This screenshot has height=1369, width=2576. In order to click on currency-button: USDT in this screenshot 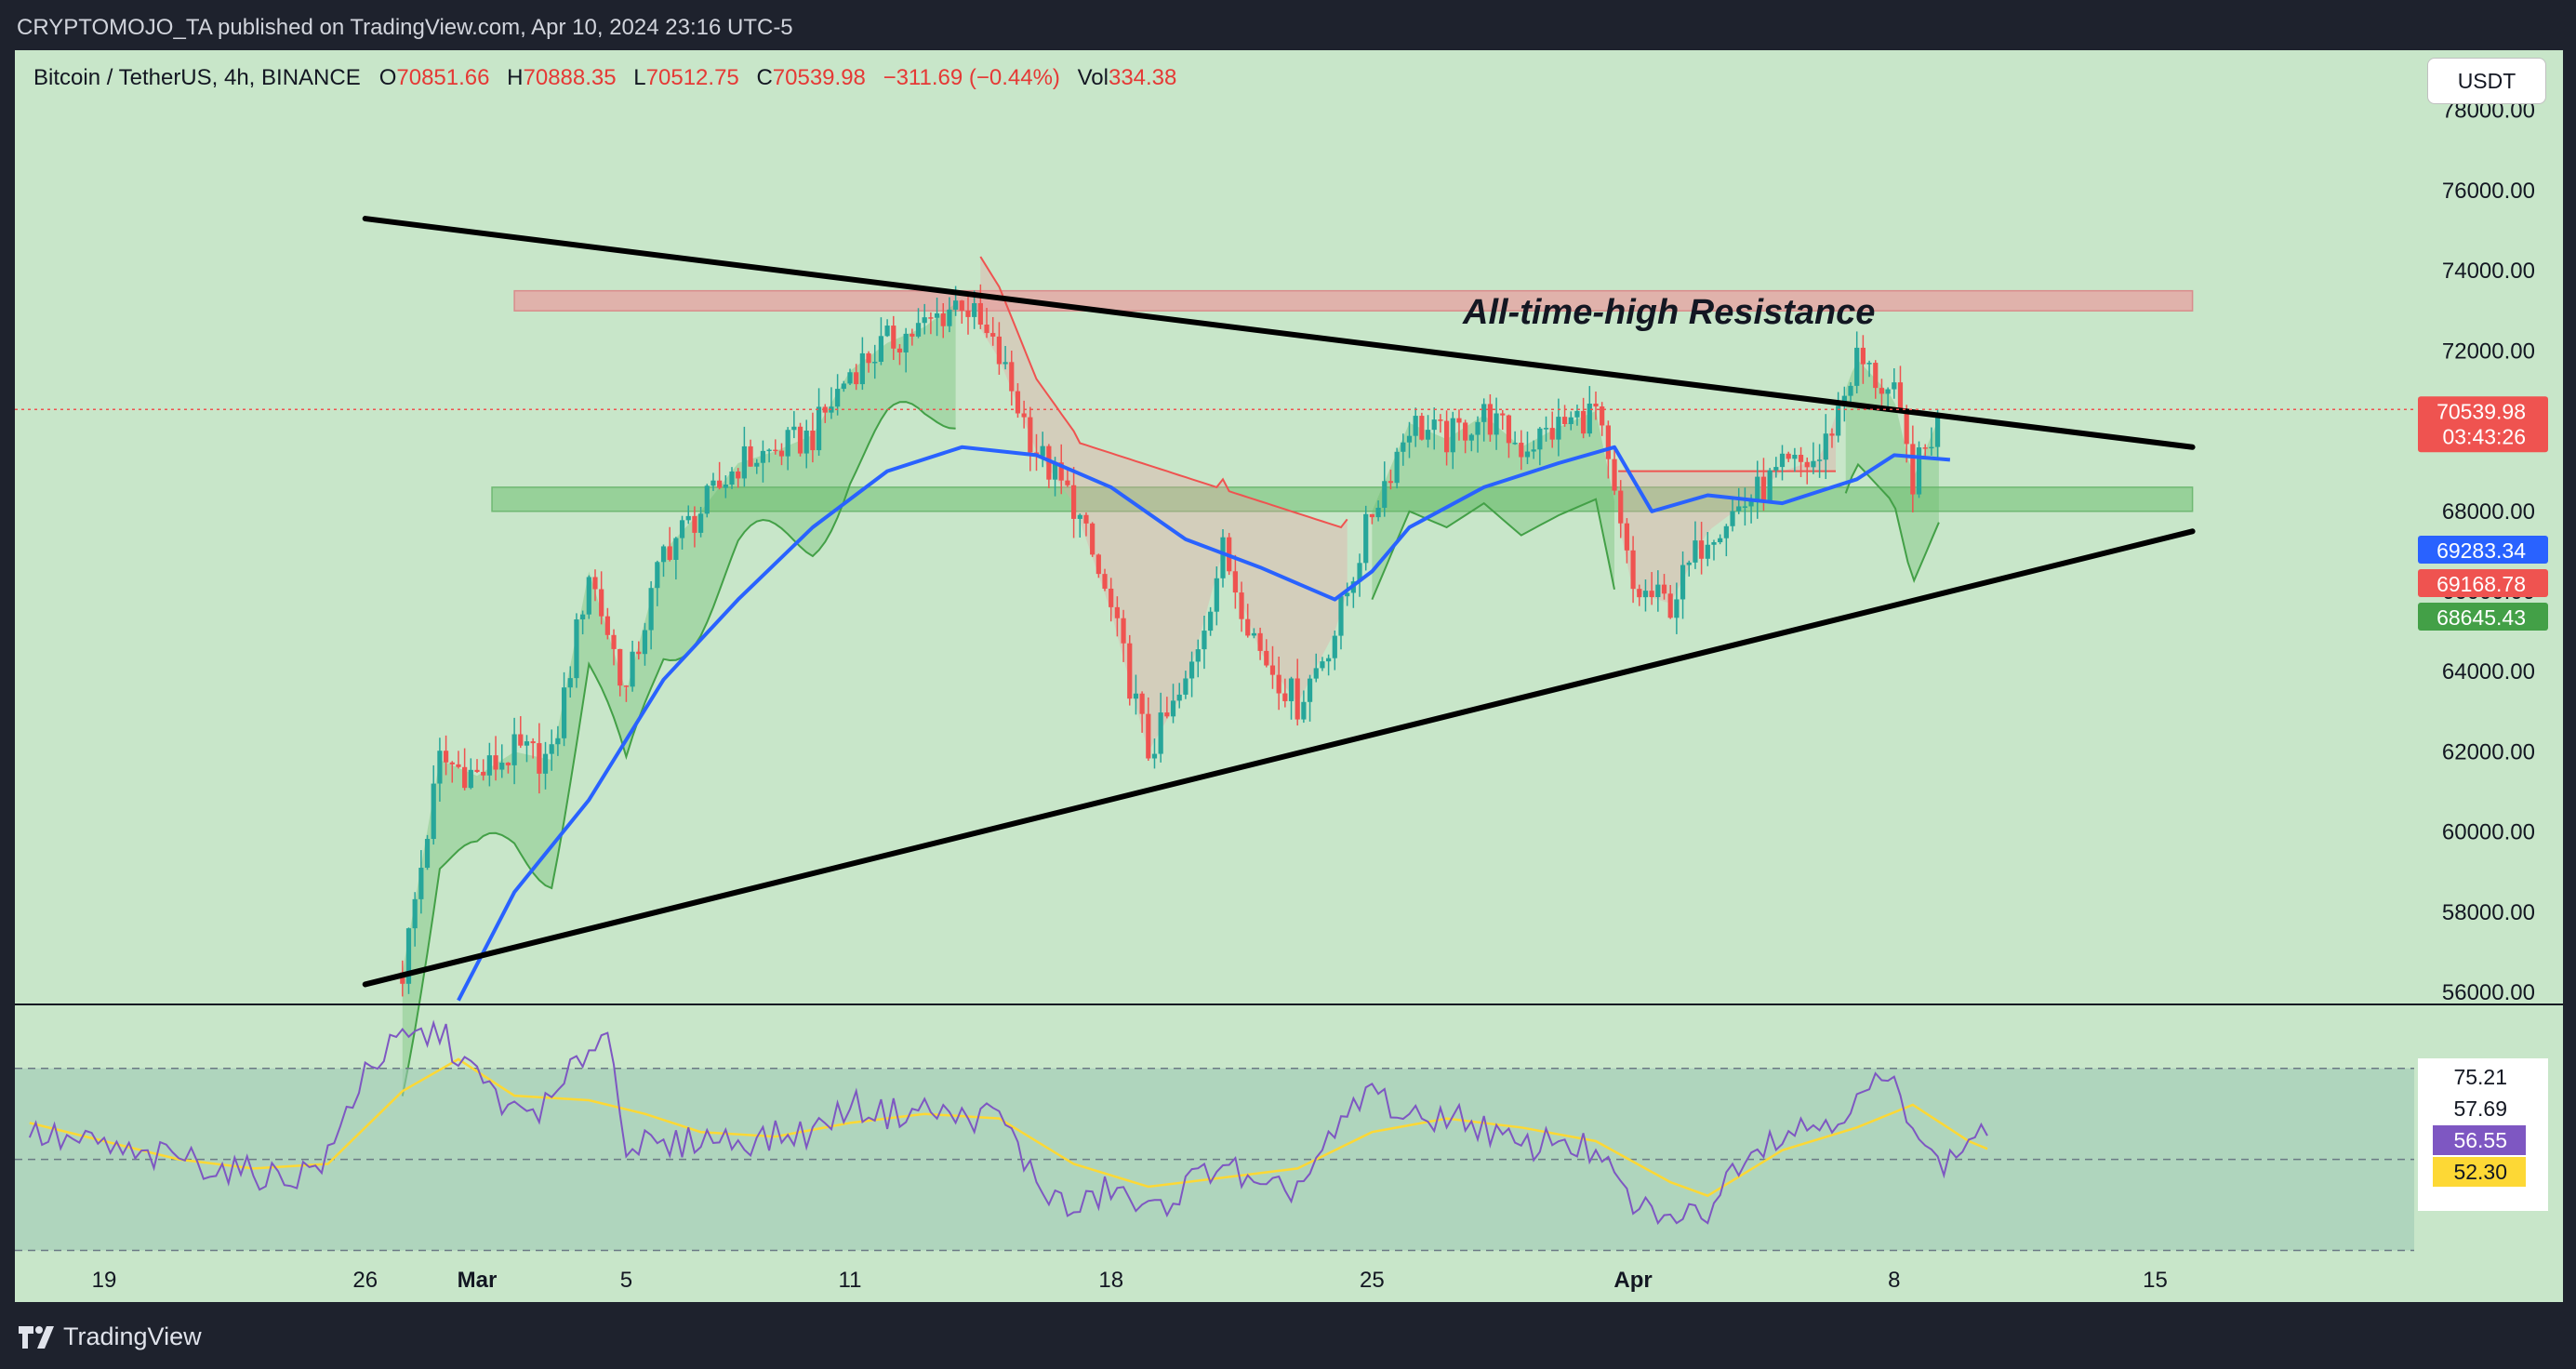, I will do `click(2486, 81)`.